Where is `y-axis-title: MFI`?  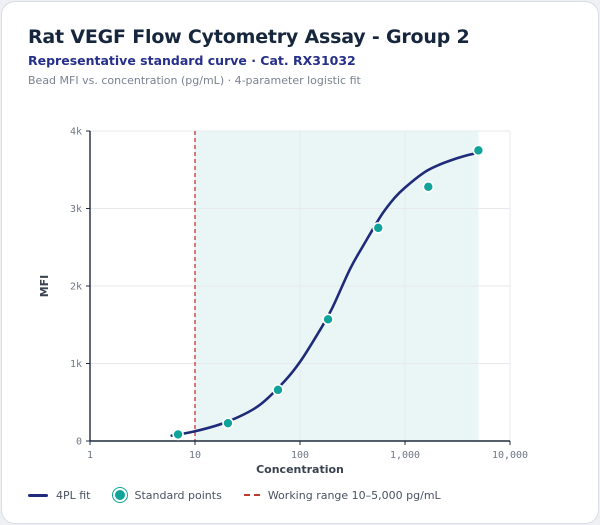
y-axis-title: MFI is located at coordinates (44, 286).